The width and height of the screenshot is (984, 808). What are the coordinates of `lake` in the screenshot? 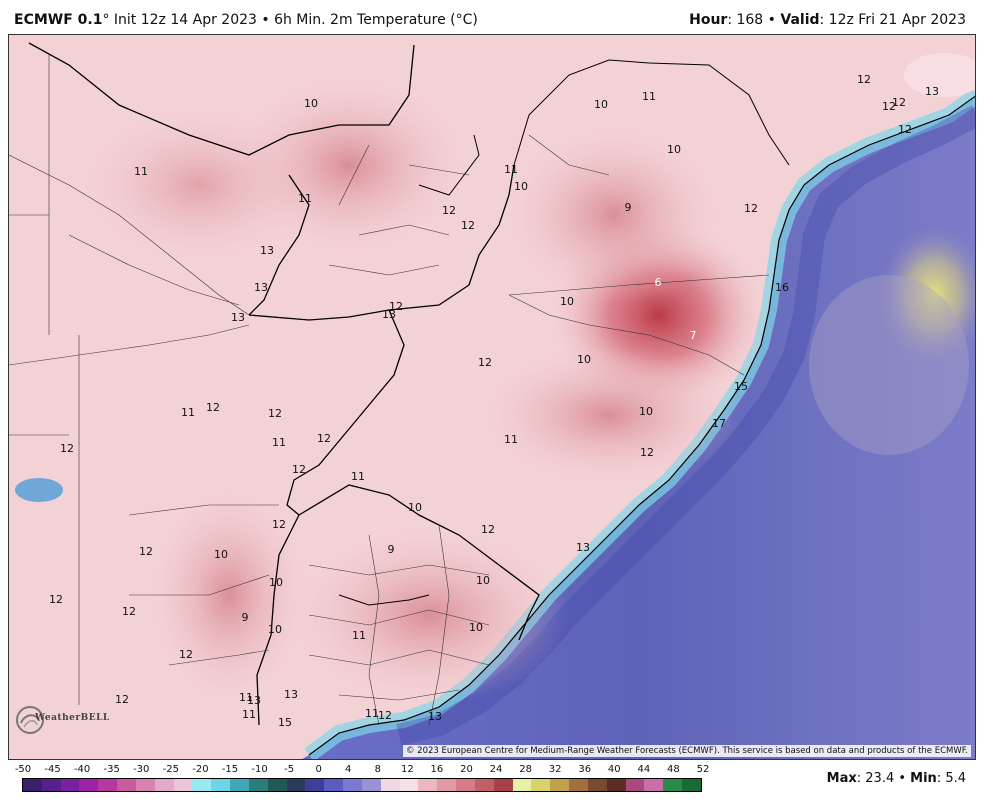 It's located at (39, 490).